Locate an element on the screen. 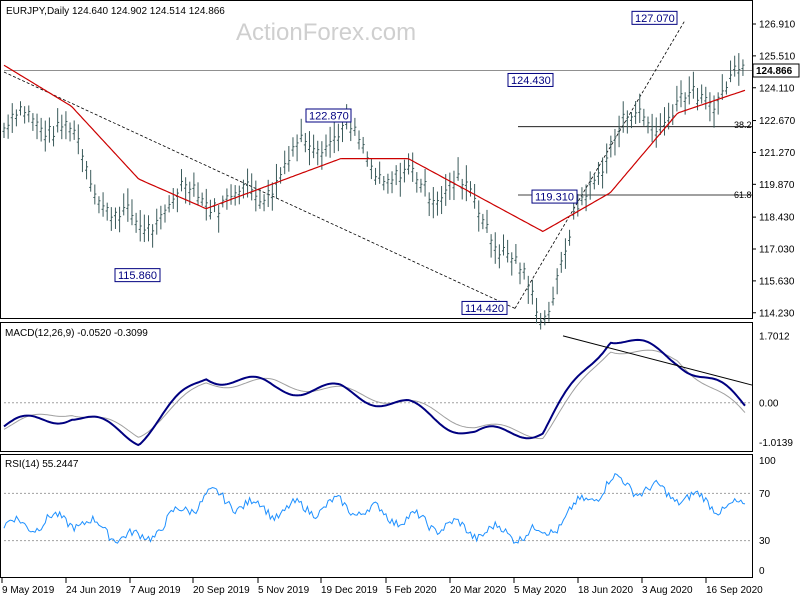 The height and width of the screenshot is (600, 800). rsi-y-tick: 70 is located at coordinates (765, 494).